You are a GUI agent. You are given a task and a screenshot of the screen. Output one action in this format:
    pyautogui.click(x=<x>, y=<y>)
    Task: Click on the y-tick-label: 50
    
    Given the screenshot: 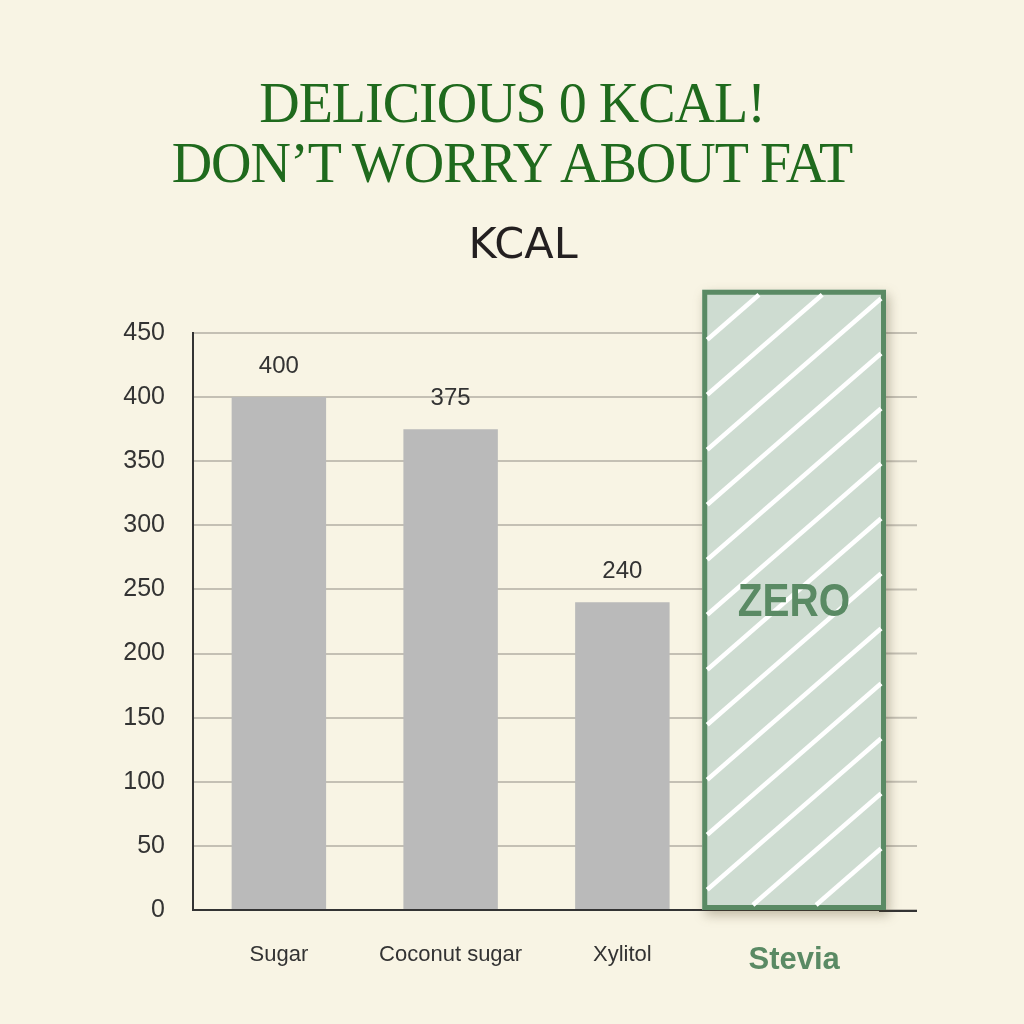 What is the action you would take?
    pyautogui.click(x=151, y=843)
    